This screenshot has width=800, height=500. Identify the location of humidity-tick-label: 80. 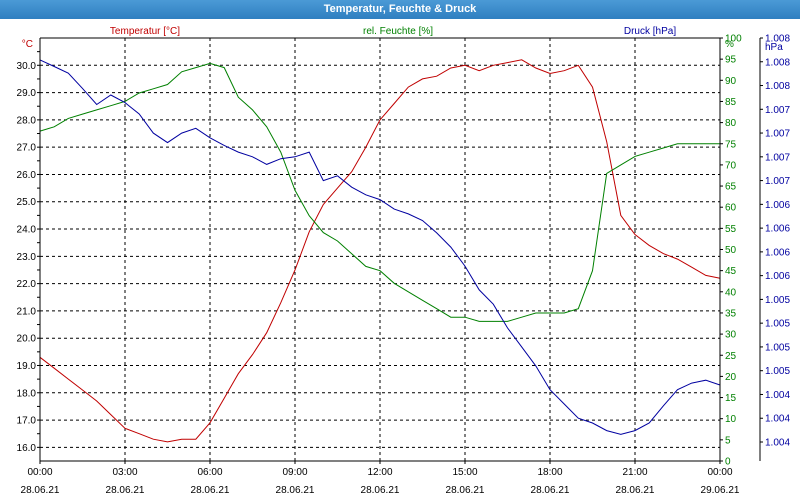
(731, 123).